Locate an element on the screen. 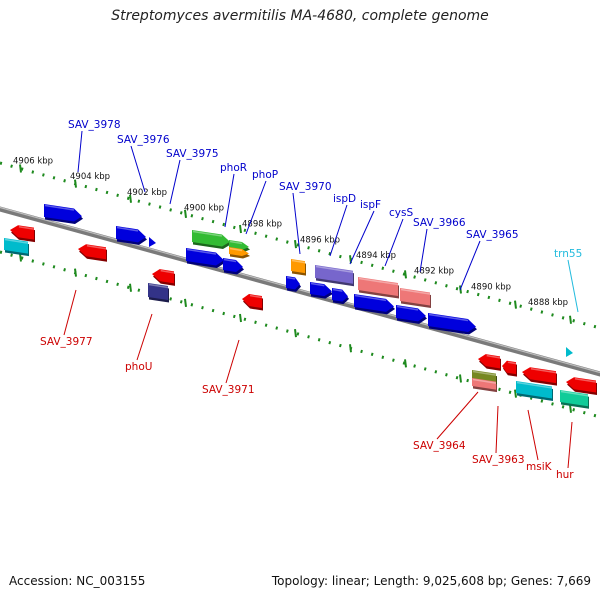 Image resolution: width=600 pixels, height=600 pixels. gene-label-cyss: cysS is located at coordinates (398, 237).